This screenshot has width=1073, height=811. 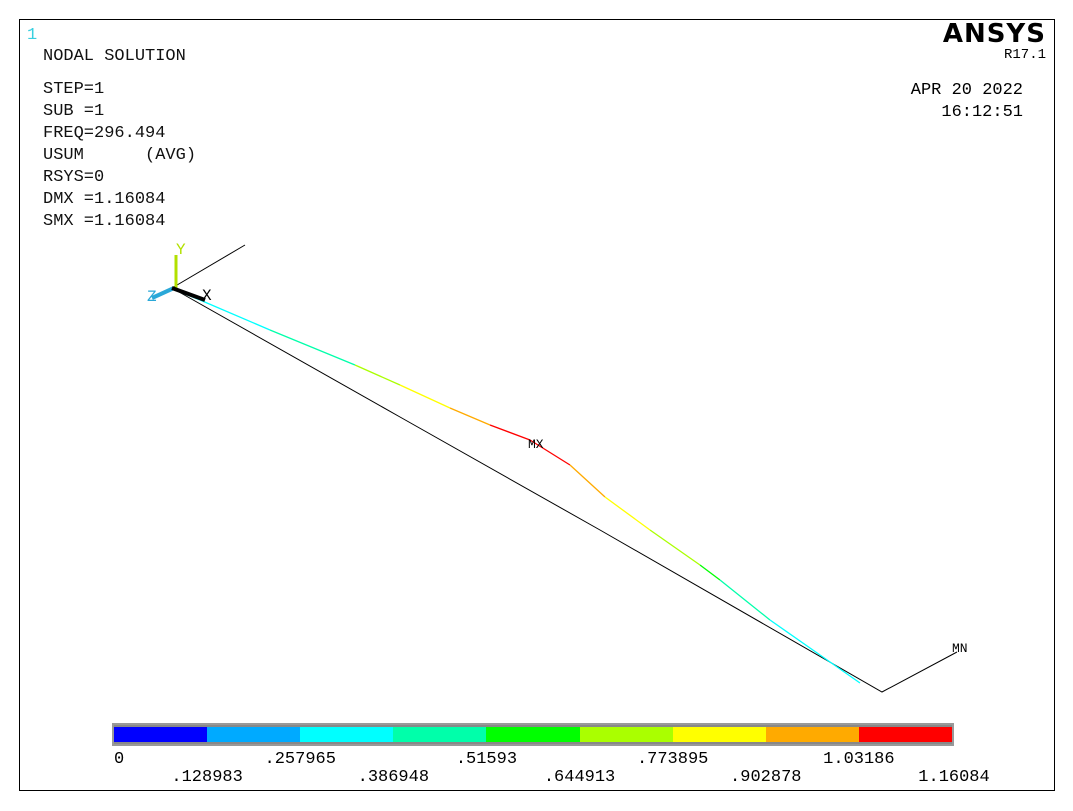 What do you see at coordinates (104, 221) in the screenshot?
I see `info-line: SMX =1.16084` at bounding box center [104, 221].